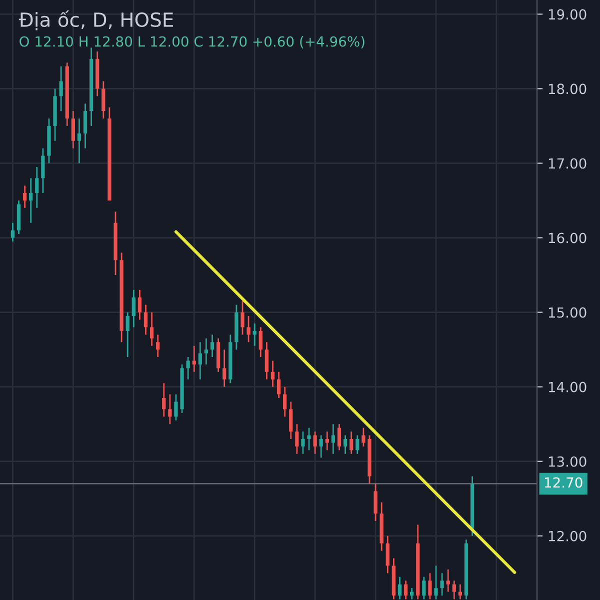  Describe the element at coordinates (563, 482) in the screenshot. I see `ref-line-label: 12.70` at that location.